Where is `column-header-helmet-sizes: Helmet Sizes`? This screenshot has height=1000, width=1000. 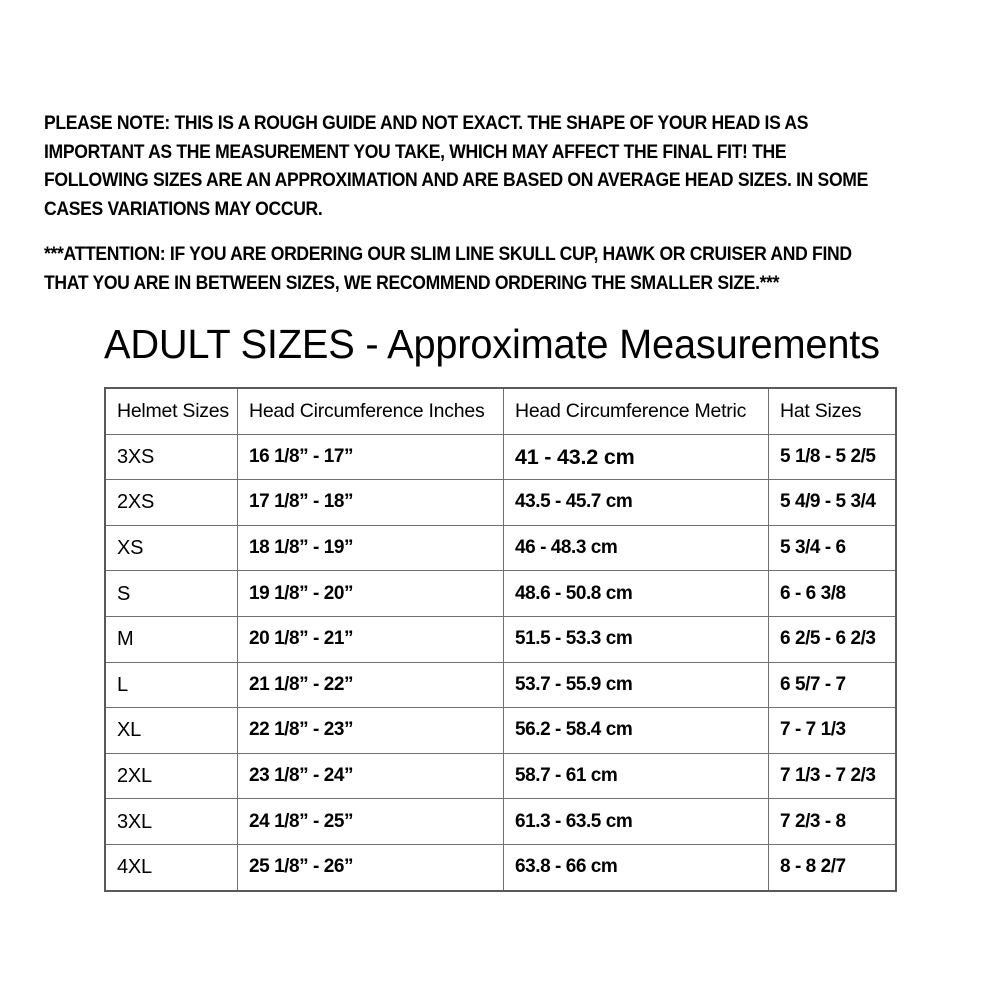
column-header-helmet-sizes: Helmet Sizes is located at coordinates (171, 411).